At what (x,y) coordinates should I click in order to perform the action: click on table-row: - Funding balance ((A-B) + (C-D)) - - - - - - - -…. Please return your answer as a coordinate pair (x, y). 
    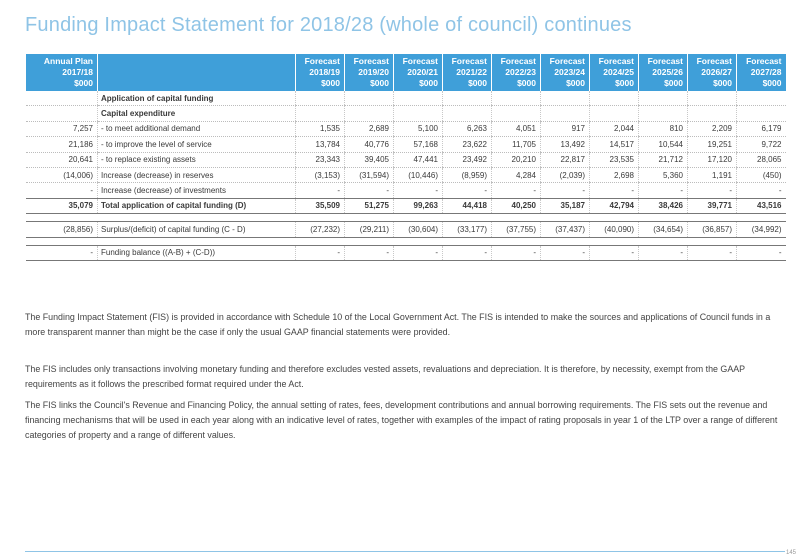
    Looking at the image, I should click on (405, 252).